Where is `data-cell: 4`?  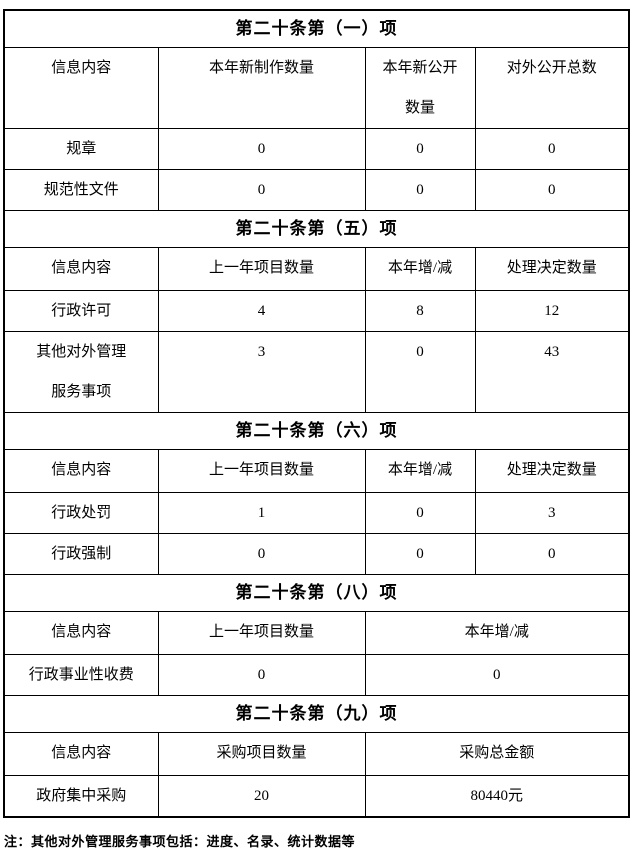 data-cell: 4 is located at coordinates (261, 311).